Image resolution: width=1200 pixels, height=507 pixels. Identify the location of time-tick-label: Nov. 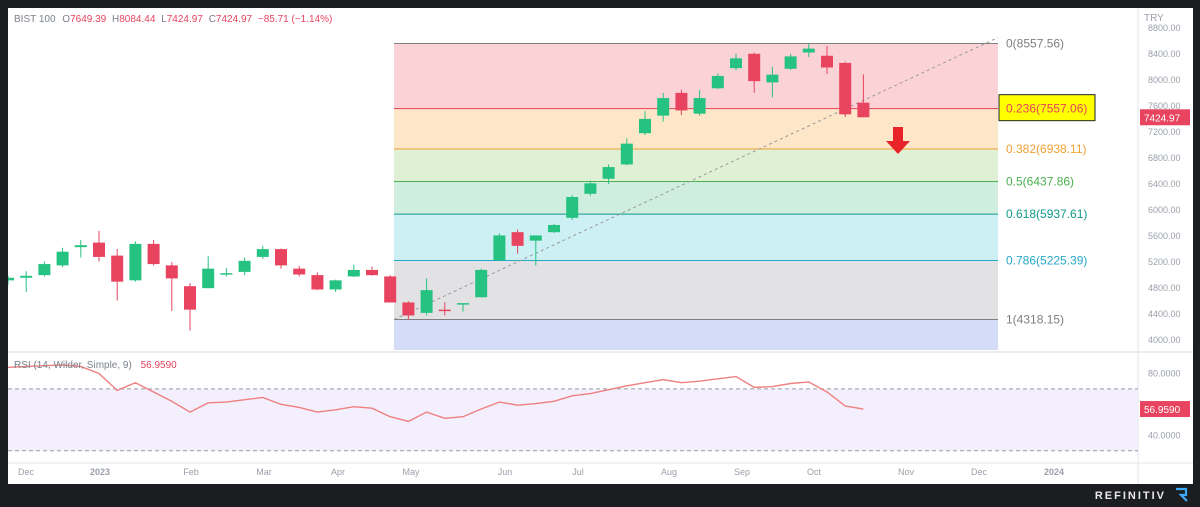
(906, 472).